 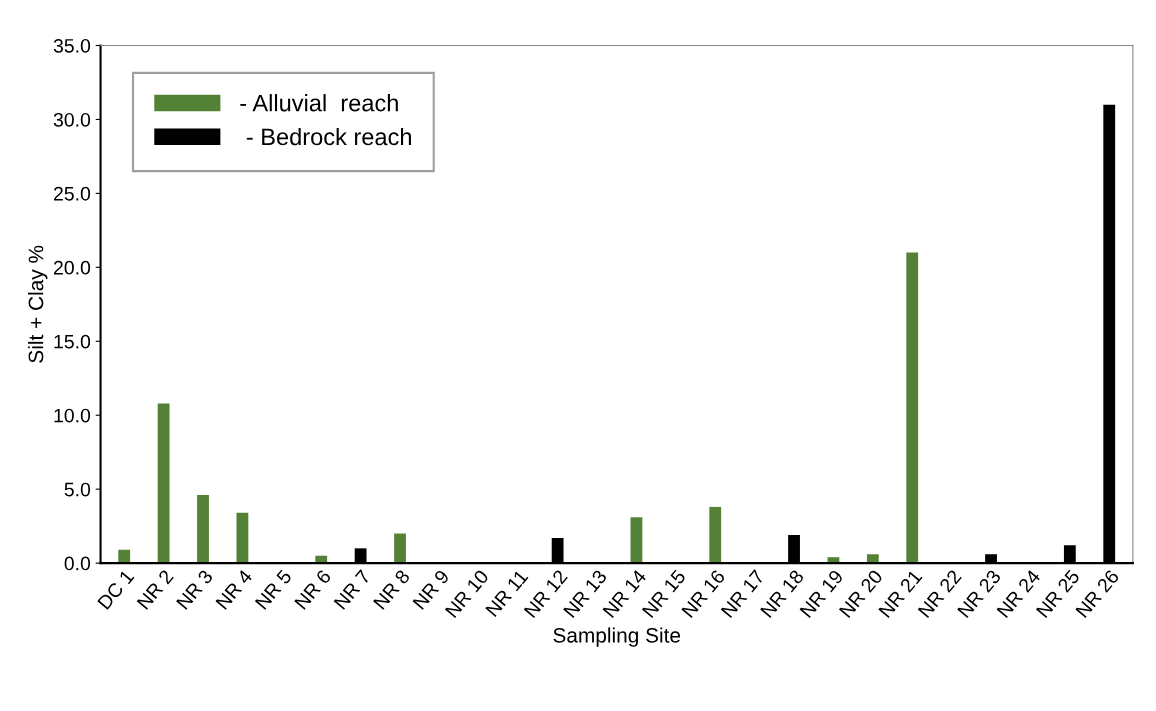 I want to click on x-tick-label: NR 4, so click(x=234, y=589).